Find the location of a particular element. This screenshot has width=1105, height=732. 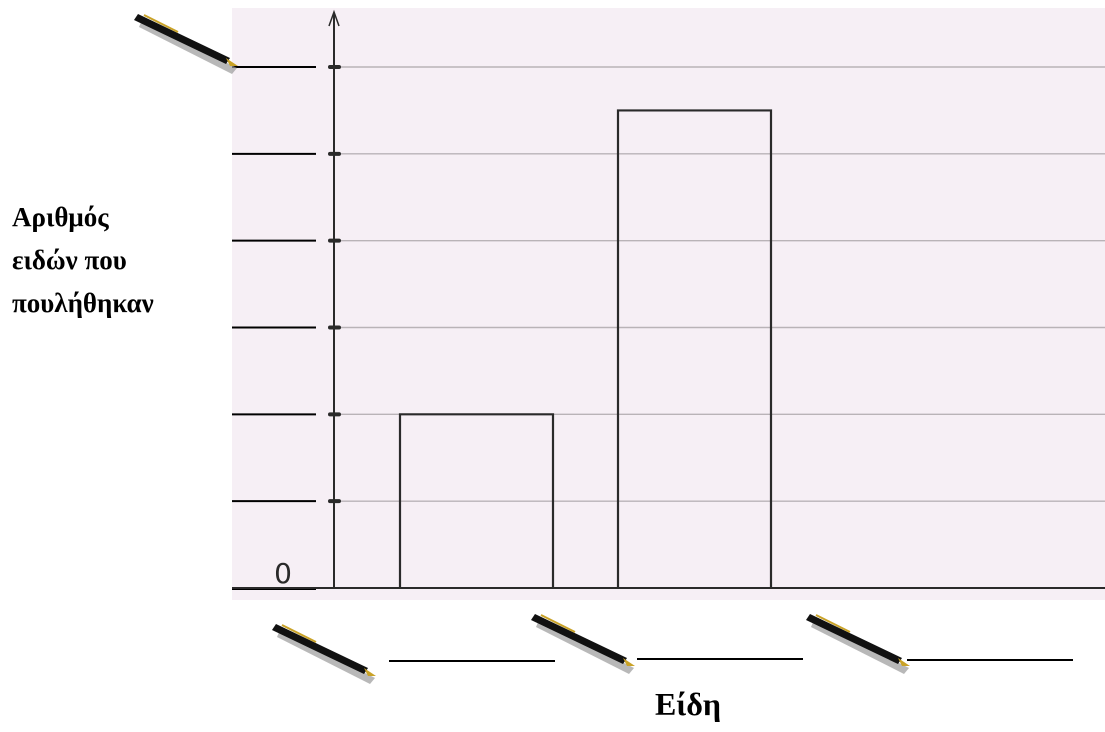

x-axis-label: Είδη is located at coordinates (688, 704).